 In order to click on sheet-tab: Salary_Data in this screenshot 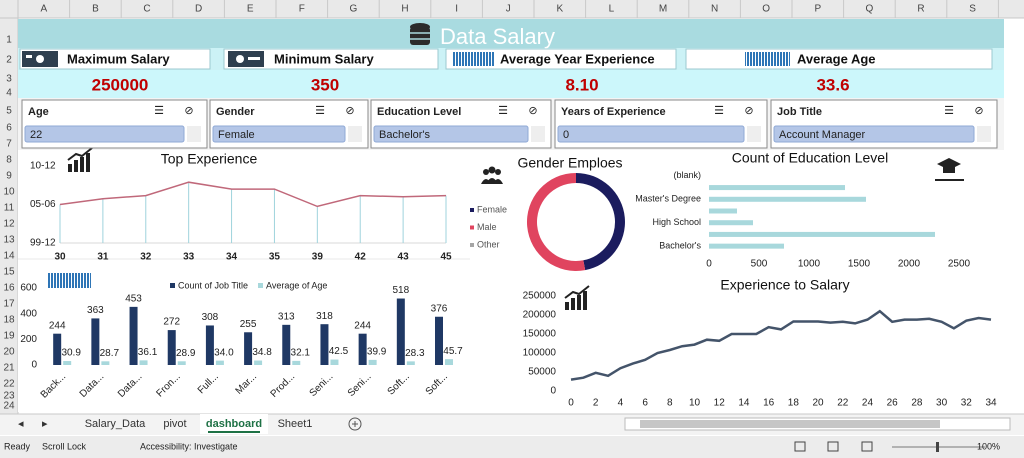, I will do `click(115, 424)`.